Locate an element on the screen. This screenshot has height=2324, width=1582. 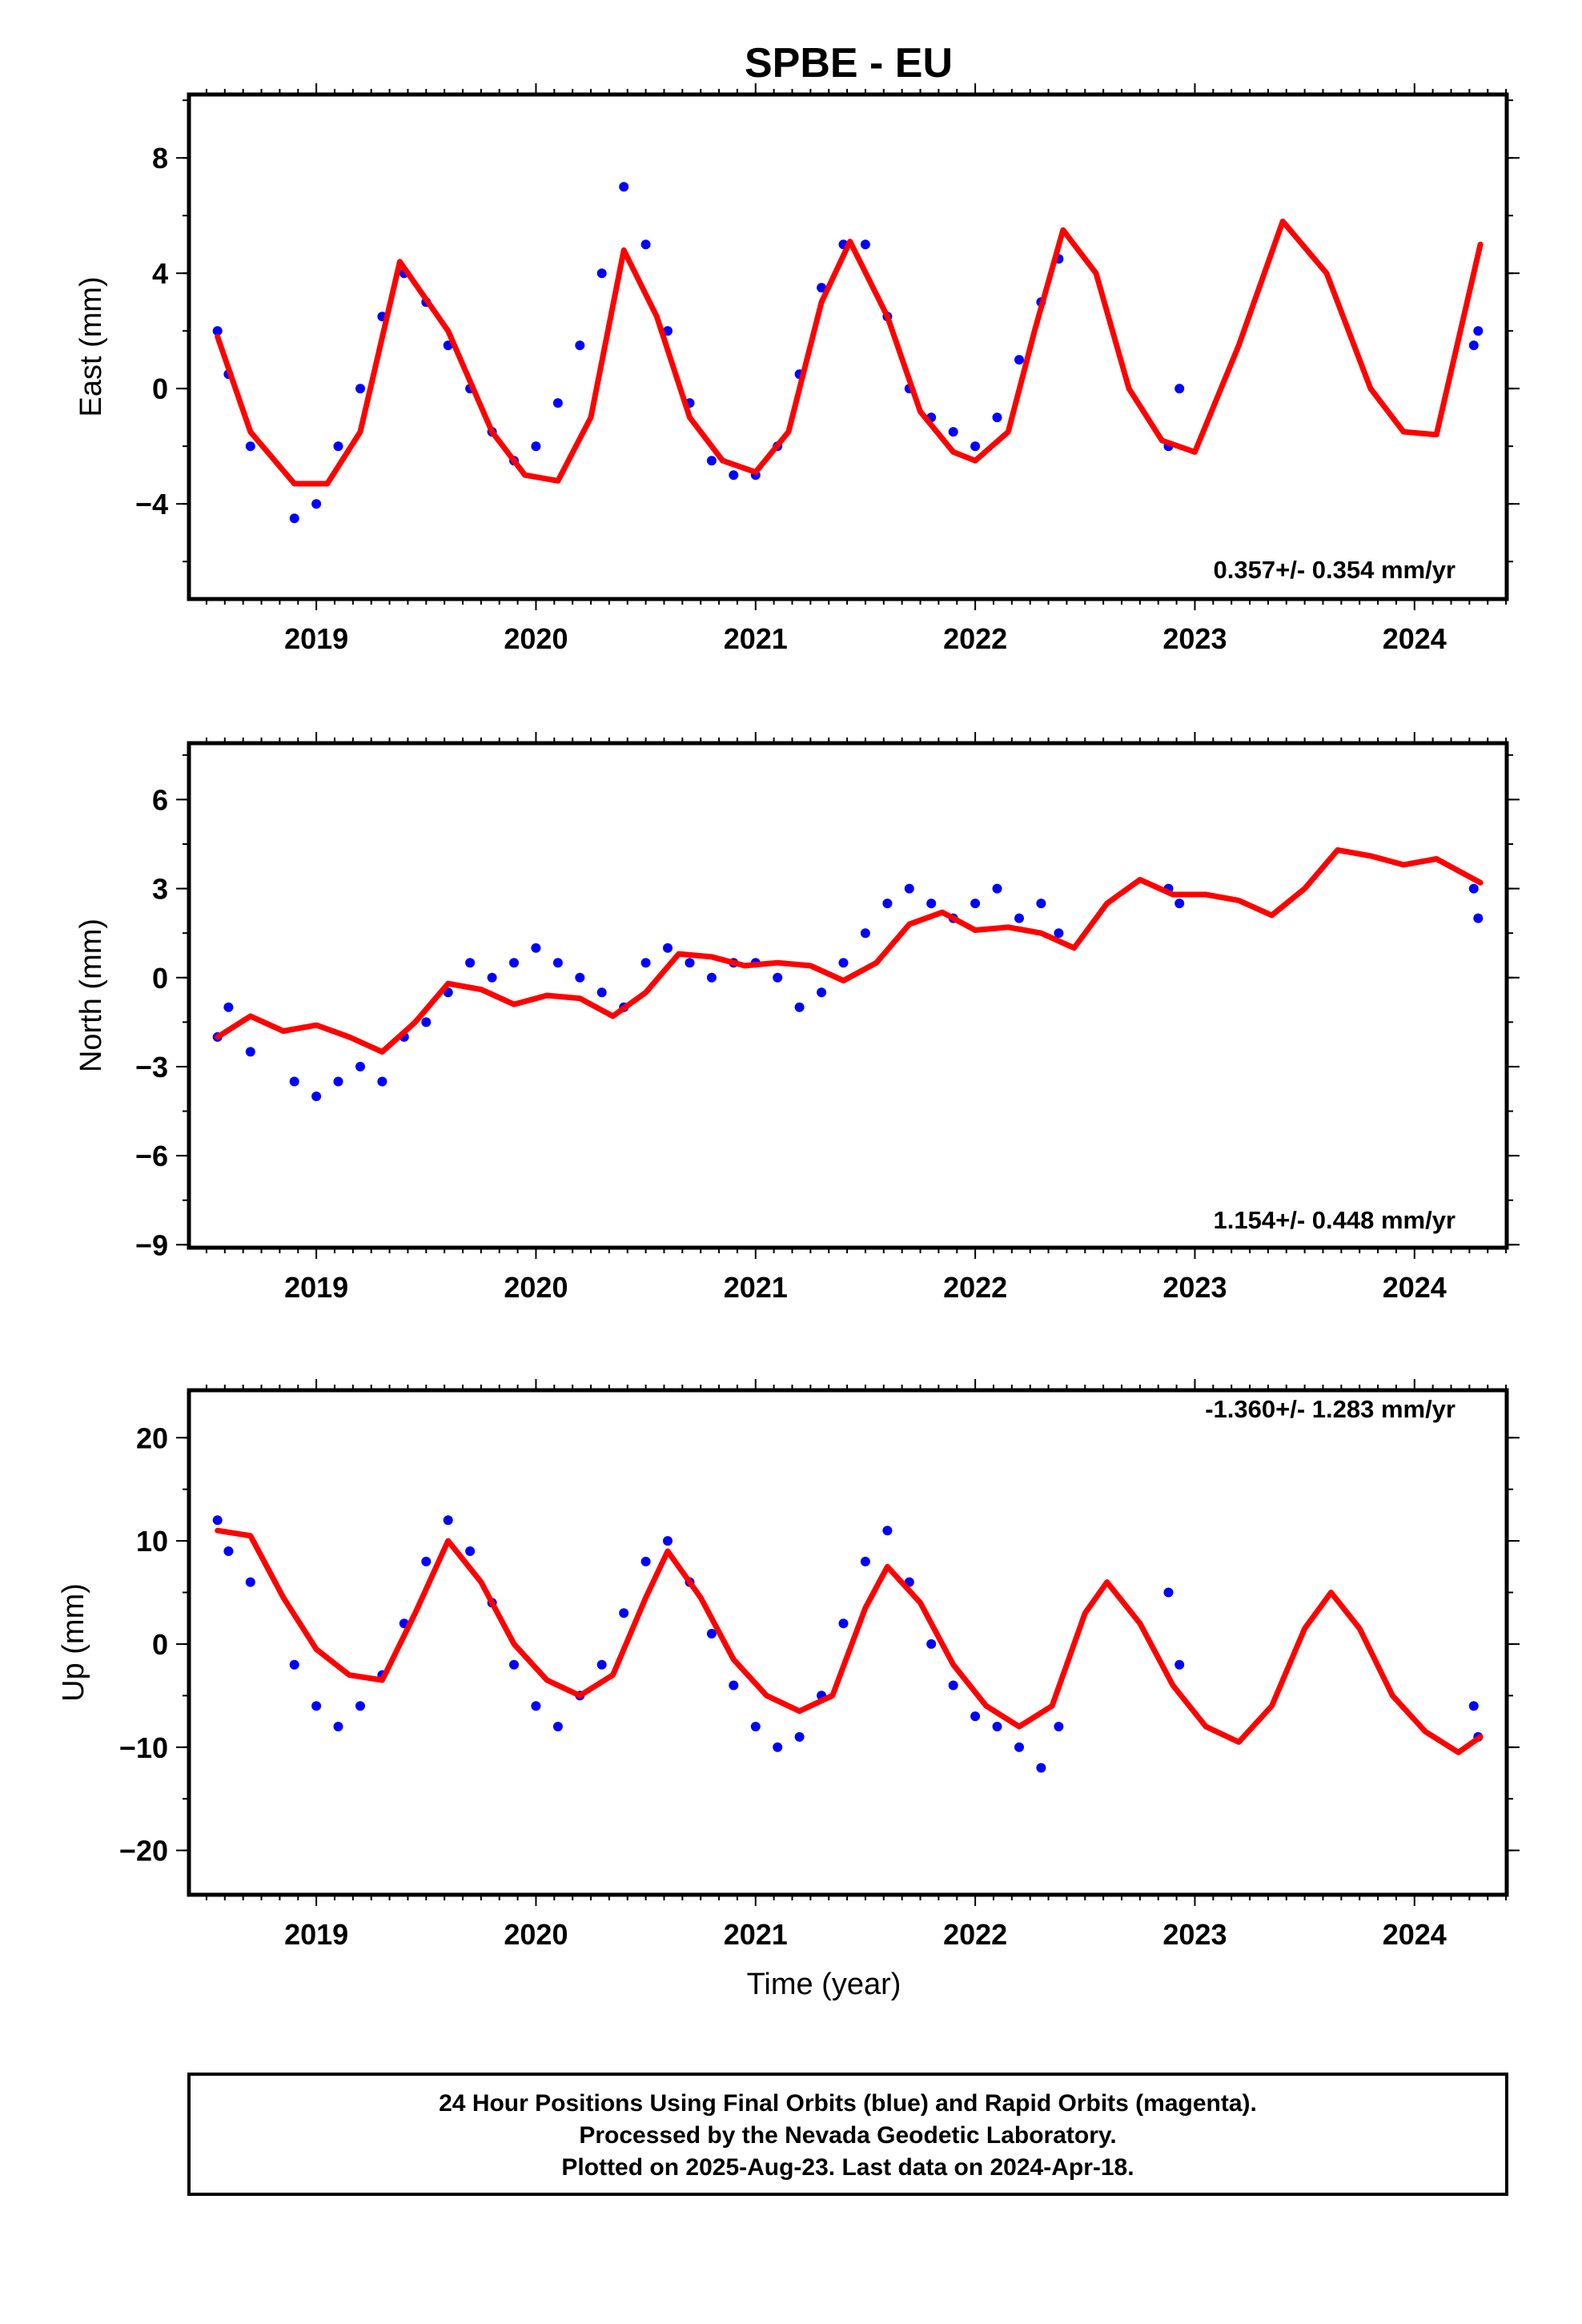
footer-frame is located at coordinates (847, 2134).